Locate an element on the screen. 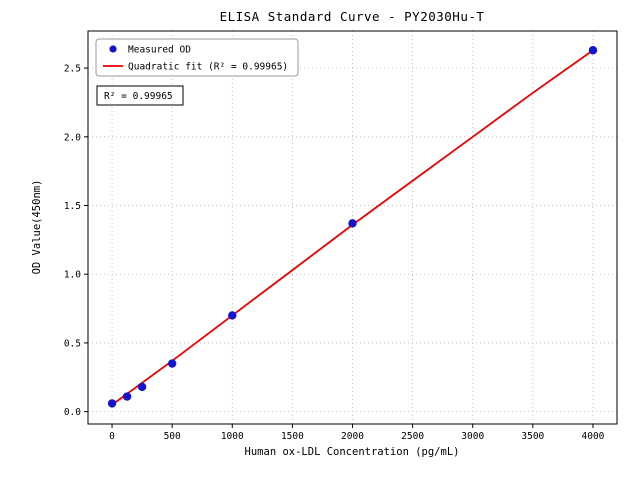 This screenshot has width=640, height=480. y-axis-label: OD Value(450nm) is located at coordinates (37, 227).